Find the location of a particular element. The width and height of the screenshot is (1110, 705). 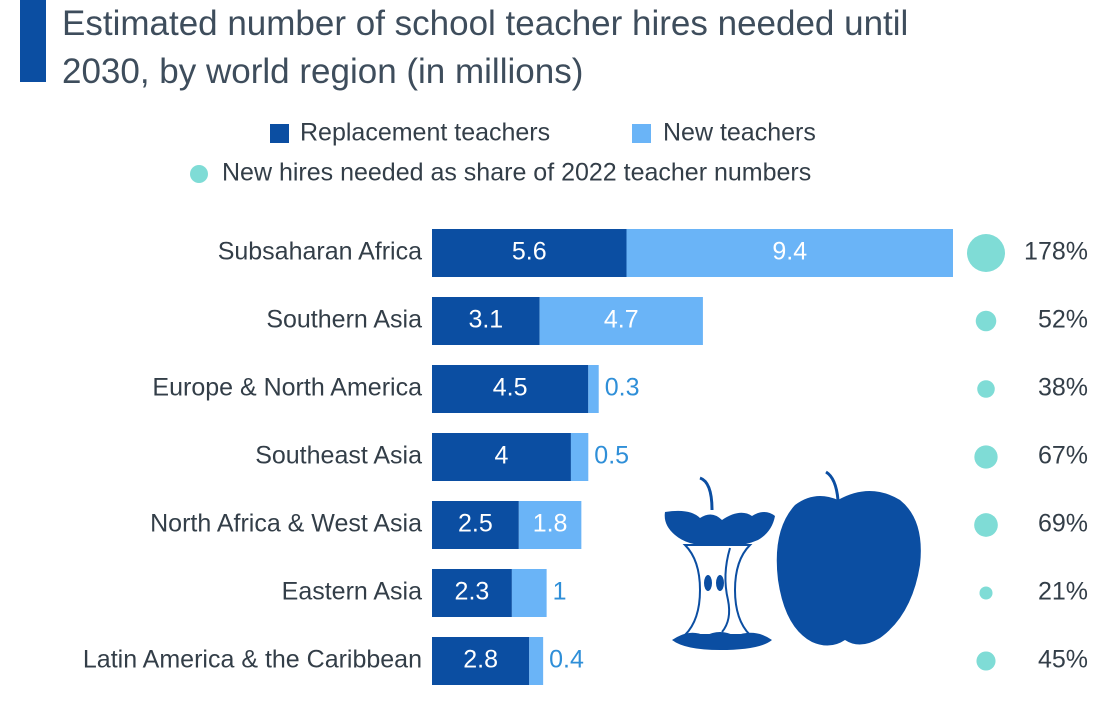

share-label: 38% is located at coordinates (1063, 388).